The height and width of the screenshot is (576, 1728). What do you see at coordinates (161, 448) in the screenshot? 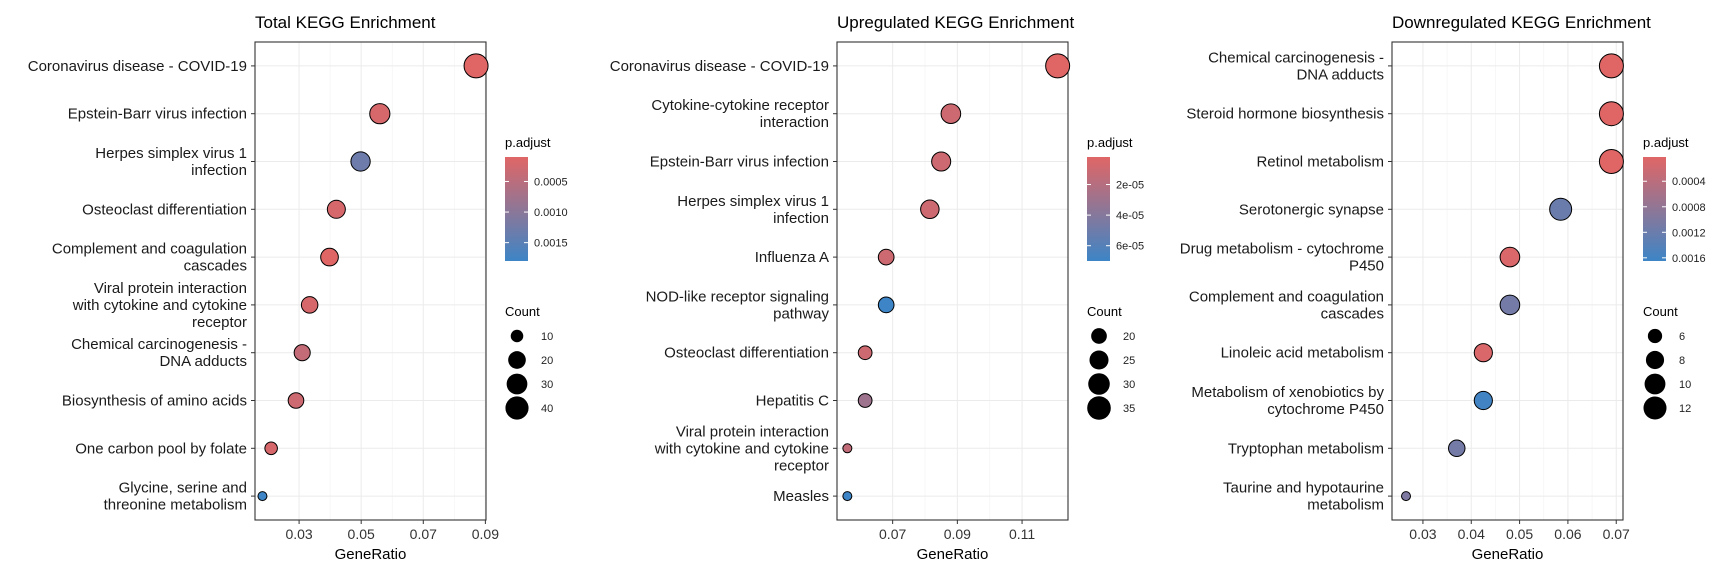
I see `category-label: One carbon pool by folate` at bounding box center [161, 448].